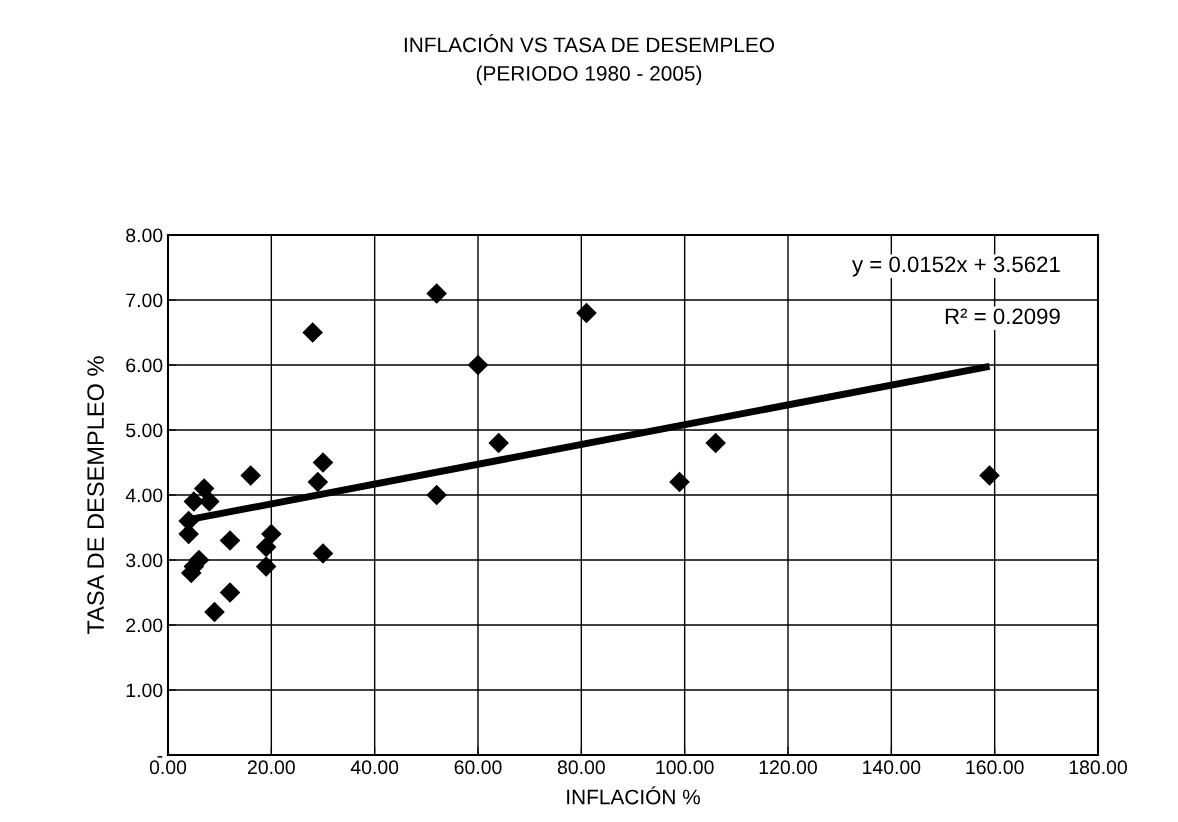 This screenshot has height=822, width=1178. I want to click on y-tick-label: 8.00, so click(144, 235).